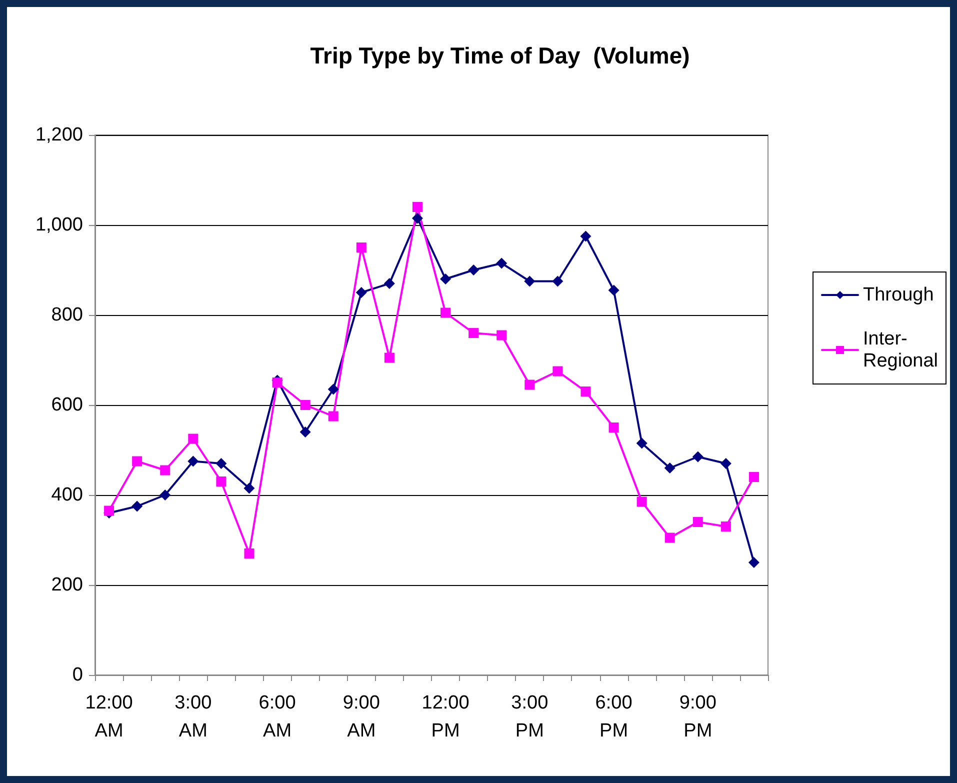 Image resolution: width=957 pixels, height=783 pixels. Describe the element at coordinates (446, 717) in the screenshot. I see `x-tick-label: 12:00 PM` at that location.